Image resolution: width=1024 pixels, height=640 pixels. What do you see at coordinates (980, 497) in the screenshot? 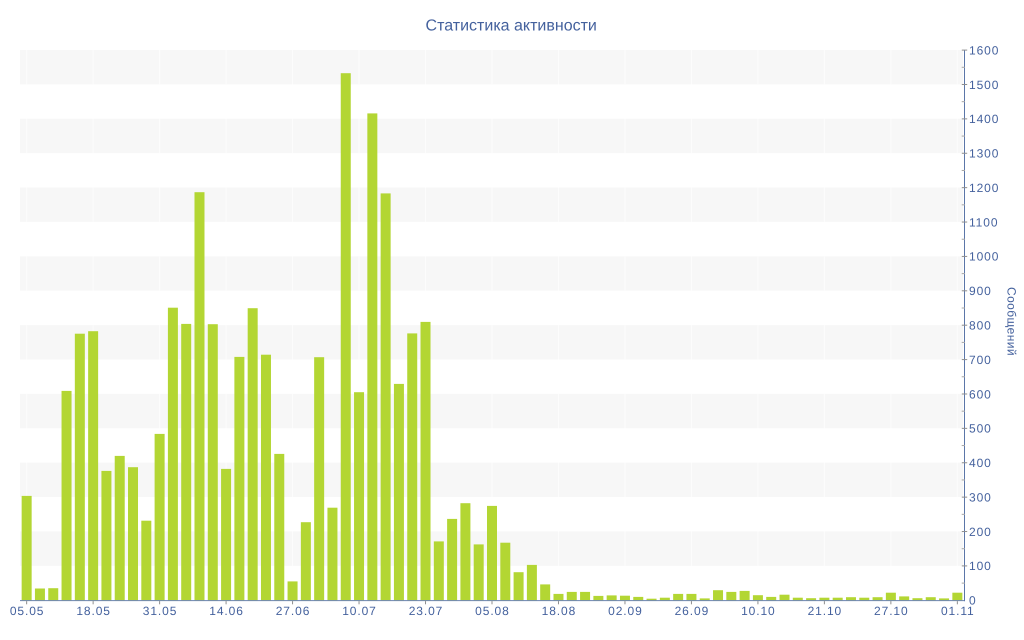
I see `svg-text: 300` at bounding box center [980, 497].